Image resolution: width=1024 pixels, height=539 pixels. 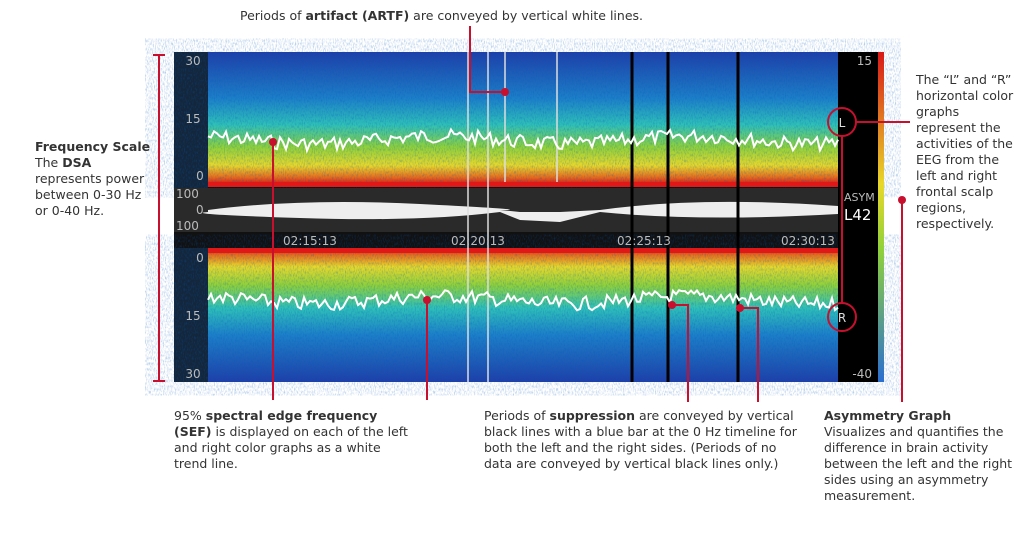 What do you see at coordinates (159, 218) in the screenshot?
I see `frequency-bracket` at bounding box center [159, 218].